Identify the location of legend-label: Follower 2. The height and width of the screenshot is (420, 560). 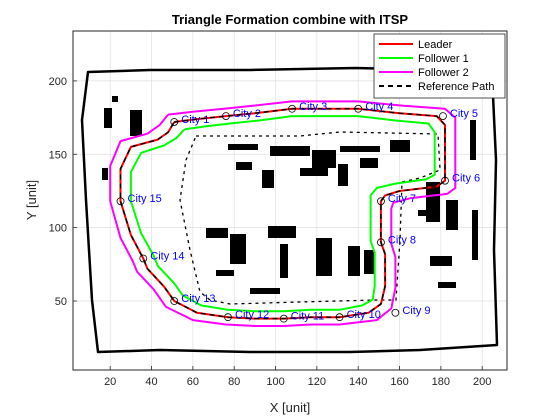
(443, 73).